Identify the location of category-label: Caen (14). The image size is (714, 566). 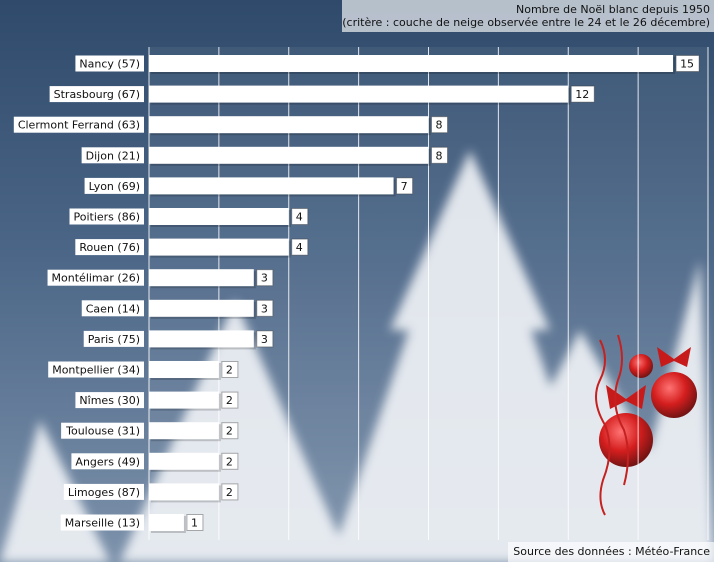
(113, 308).